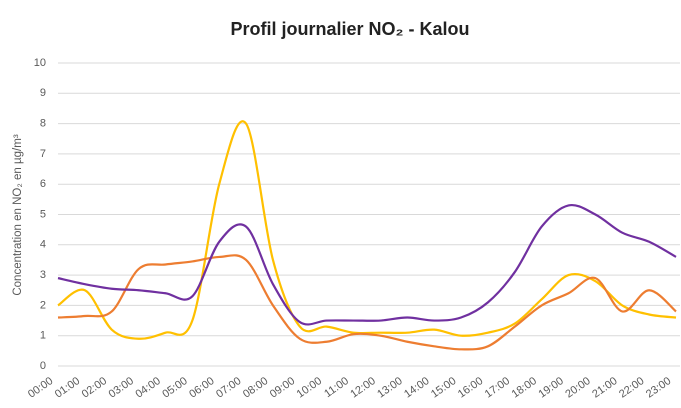  I want to click on y-tick-label: 2, so click(43, 305).